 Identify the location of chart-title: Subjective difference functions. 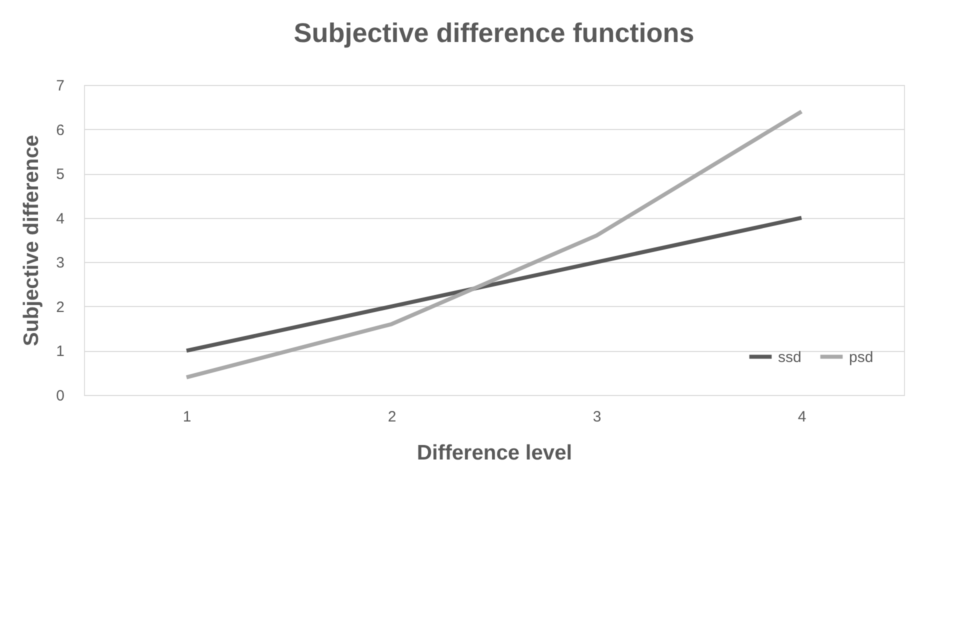
(494, 33).